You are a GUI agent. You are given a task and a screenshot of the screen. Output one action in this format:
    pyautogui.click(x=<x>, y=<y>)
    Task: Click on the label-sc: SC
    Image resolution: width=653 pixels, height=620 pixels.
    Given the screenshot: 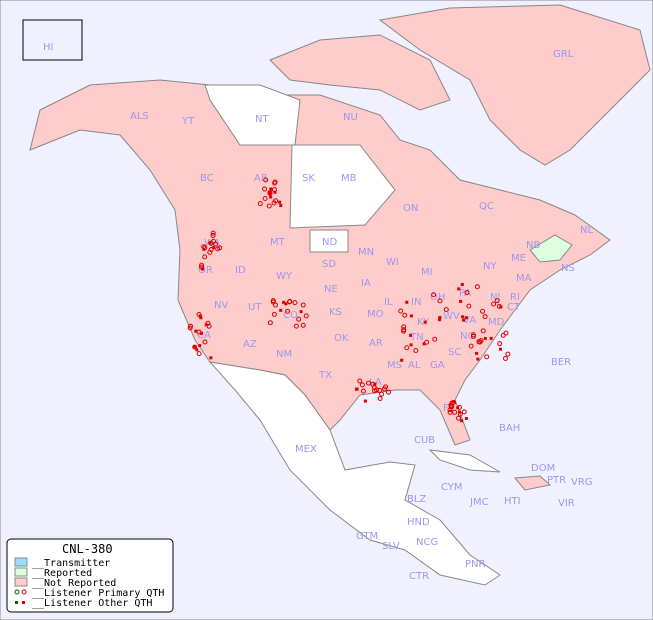 What is the action you would take?
    pyautogui.click(x=454, y=352)
    